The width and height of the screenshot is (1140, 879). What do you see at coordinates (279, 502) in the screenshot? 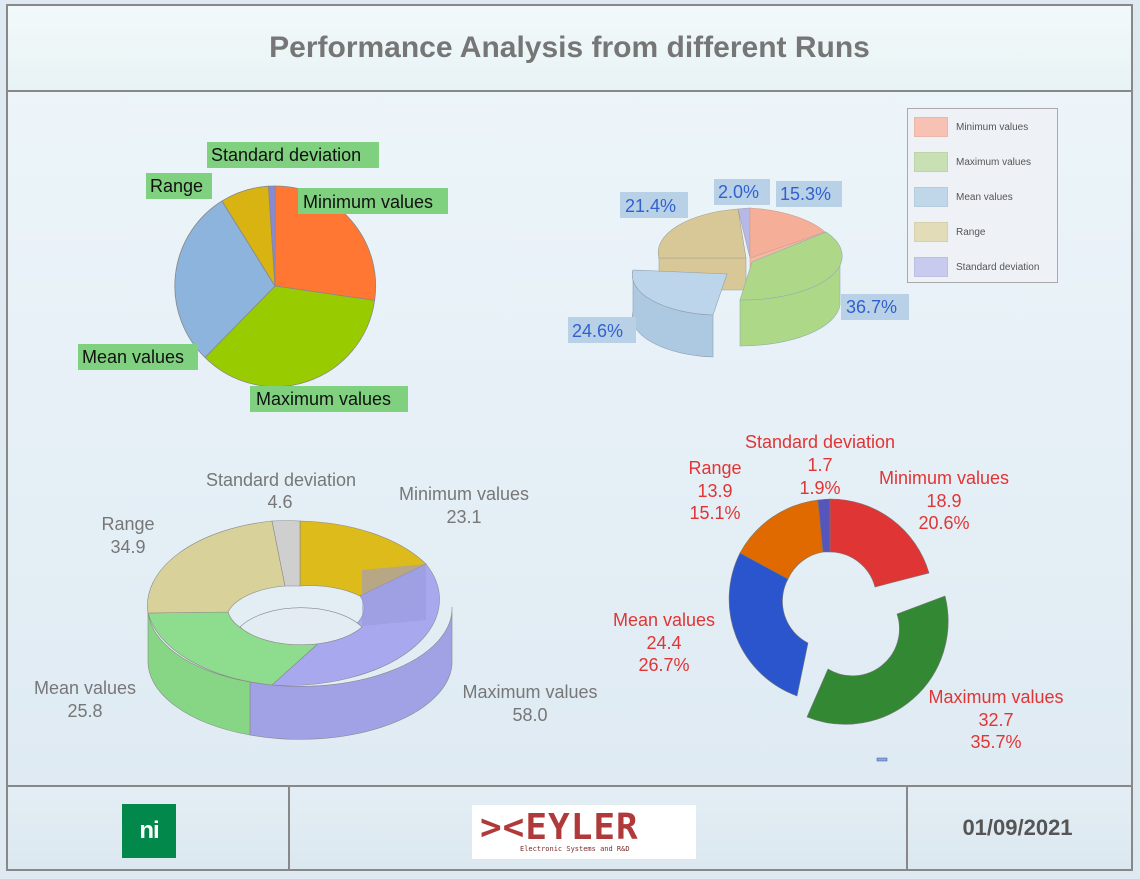
I see `label-stddev-value: 4.6` at bounding box center [279, 502].